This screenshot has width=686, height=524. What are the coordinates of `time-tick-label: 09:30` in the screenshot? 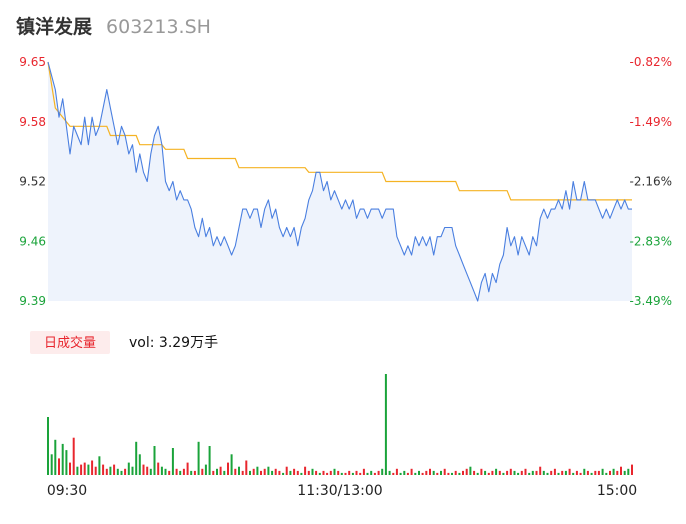 It's located at (67, 491).